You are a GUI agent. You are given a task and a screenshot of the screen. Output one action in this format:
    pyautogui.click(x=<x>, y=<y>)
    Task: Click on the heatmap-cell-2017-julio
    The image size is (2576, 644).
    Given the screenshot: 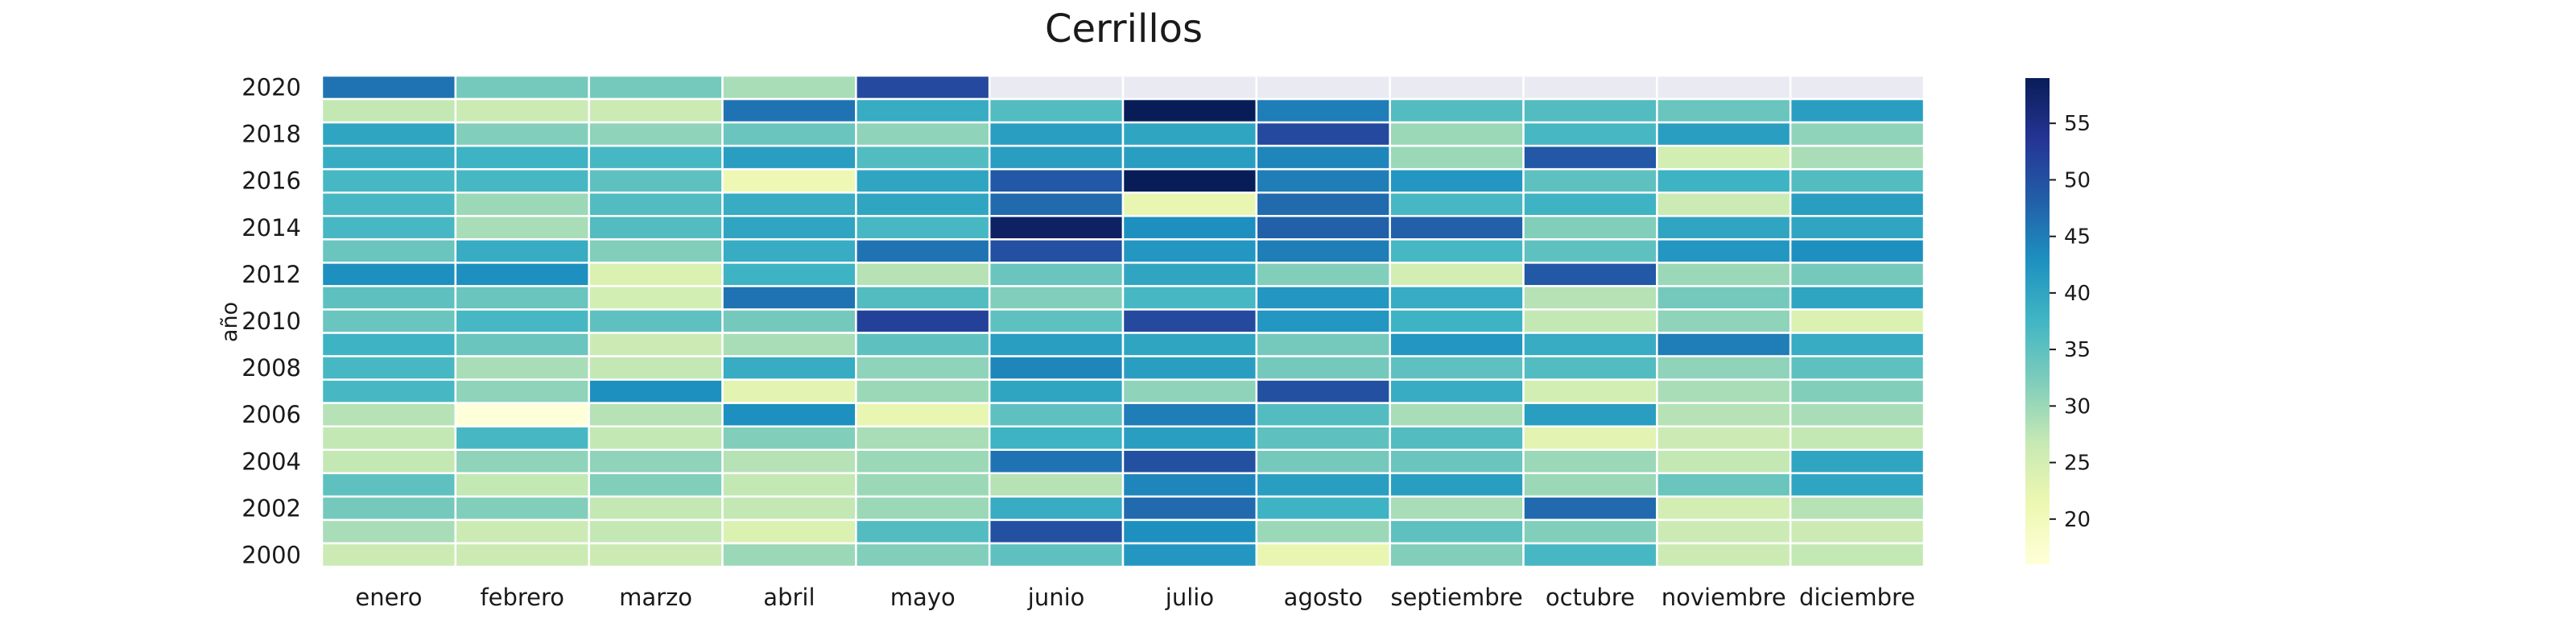 What is the action you would take?
    pyautogui.click(x=1189, y=157)
    